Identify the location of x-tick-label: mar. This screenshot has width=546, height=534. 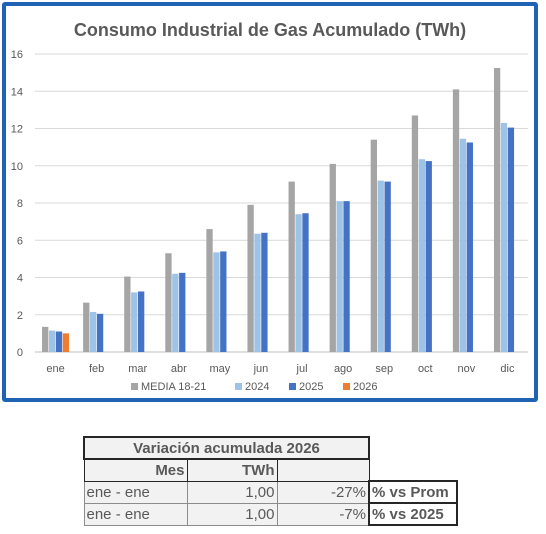
(137, 369).